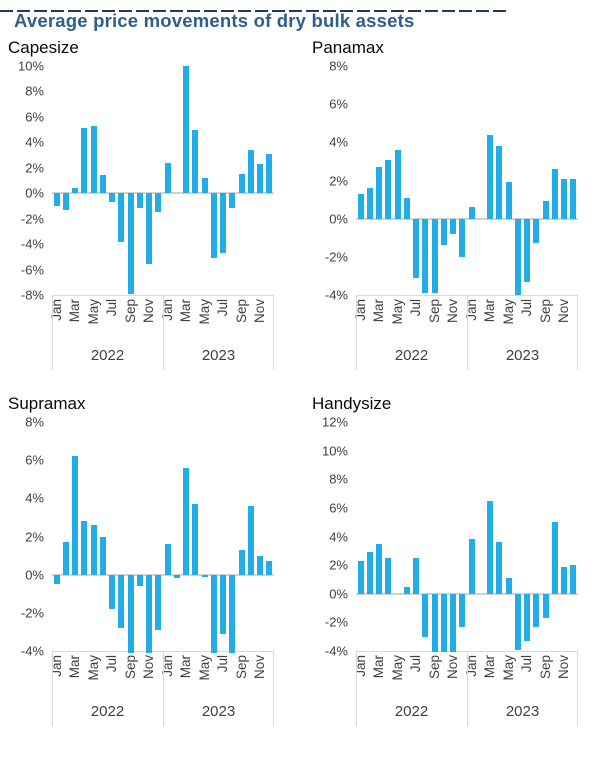 The width and height of the screenshot is (600, 779). What do you see at coordinates (352, 403) in the screenshot?
I see `chart-title: Handysize` at bounding box center [352, 403].